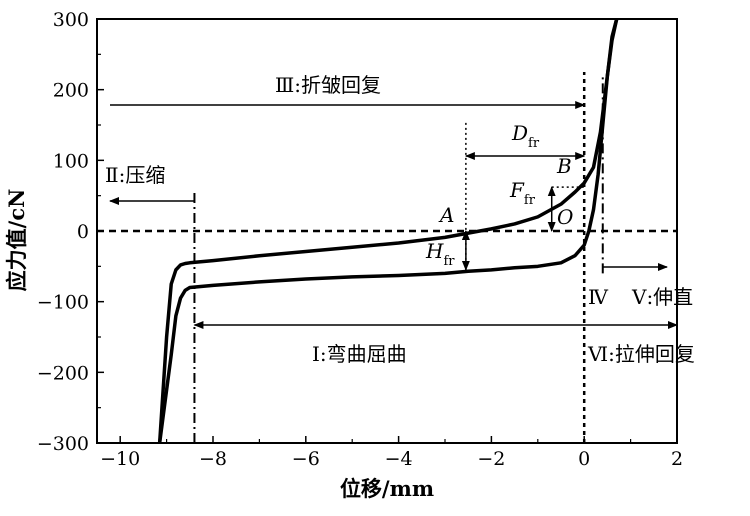 Image resolution: width=750 pixels, height=516 pixels. I want to click on x-tick-label: −10, so click(120, 459).